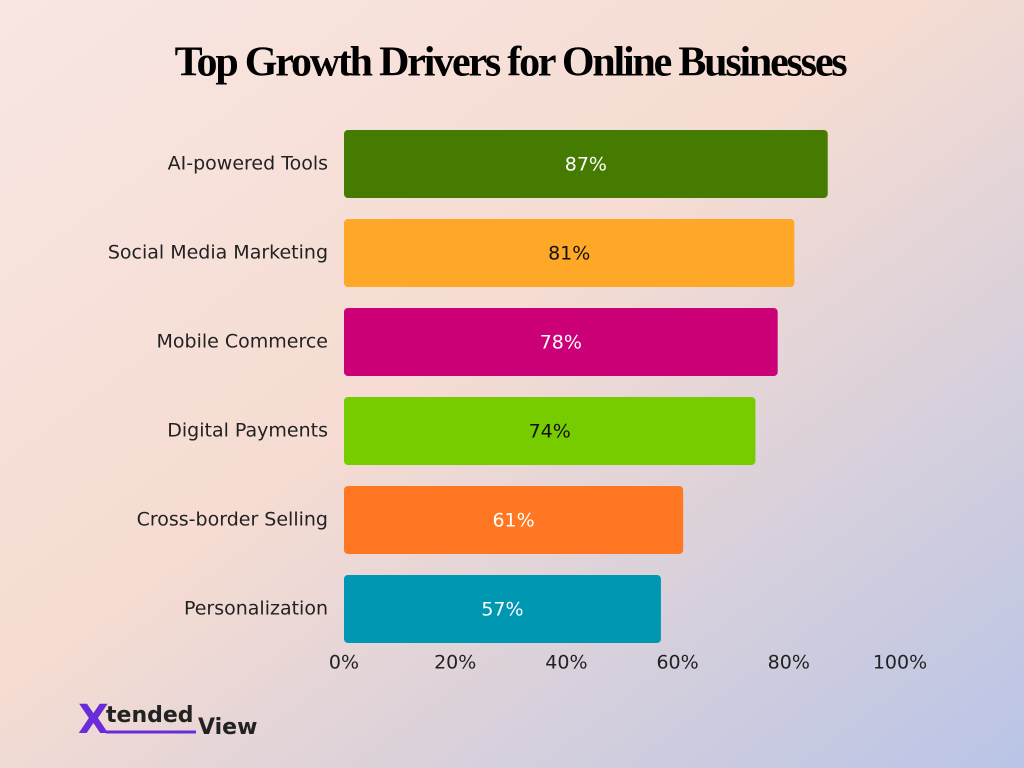 The height and width of the screenshot is (768, 1024). Describe the element at coordinates (227, 727) in the screenshot. I see `logo-text: View` at that location.